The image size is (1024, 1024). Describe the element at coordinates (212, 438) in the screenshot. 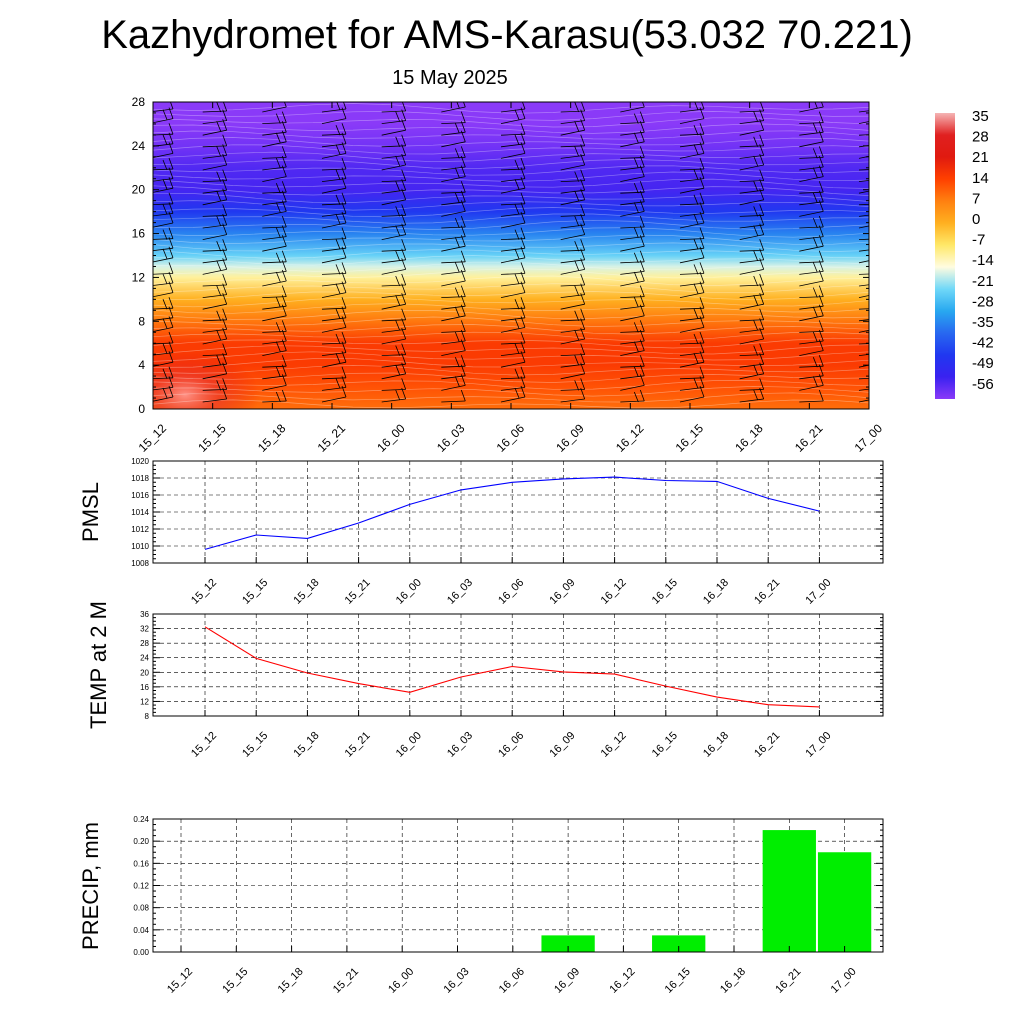

I see `heatmap-x-tick-label: 15_15` at that location.